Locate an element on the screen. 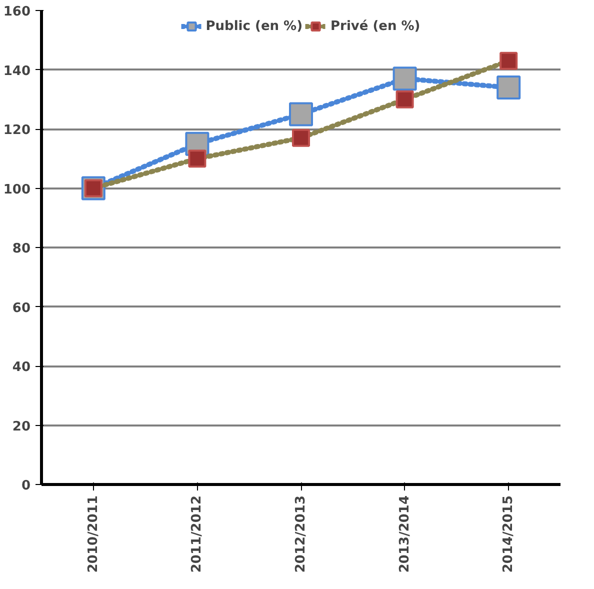  y-tick-label: 20 is located at coordinates (21, 426).